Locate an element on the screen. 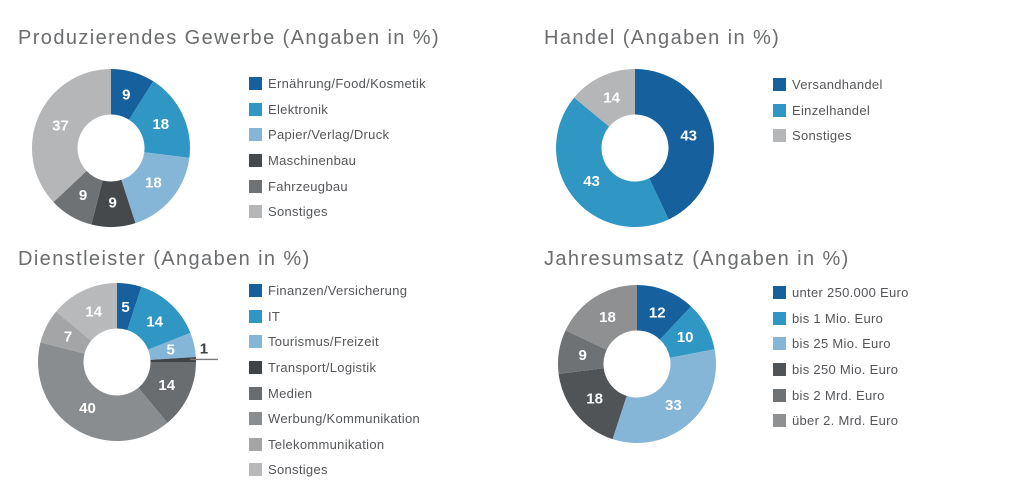  donut-slice-Maschinenbau is located at coordinates (113, 203).